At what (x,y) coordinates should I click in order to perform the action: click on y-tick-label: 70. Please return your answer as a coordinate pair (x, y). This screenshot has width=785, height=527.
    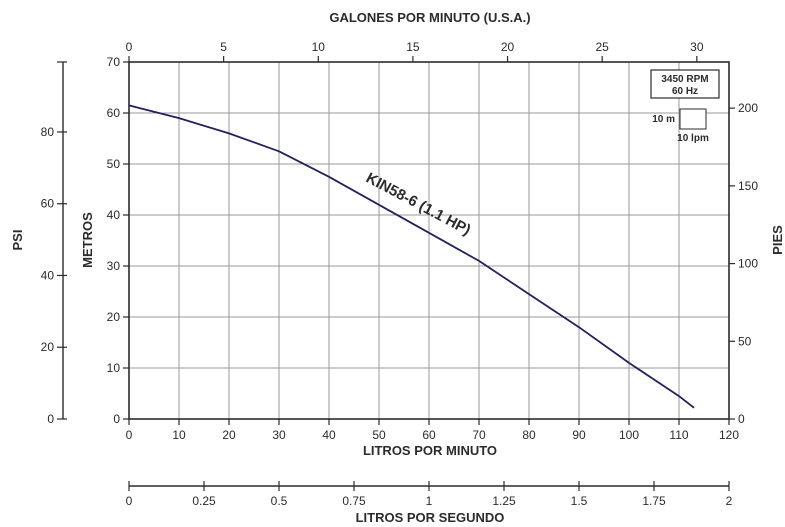
    Looking at the image, I should click on (114, 62).